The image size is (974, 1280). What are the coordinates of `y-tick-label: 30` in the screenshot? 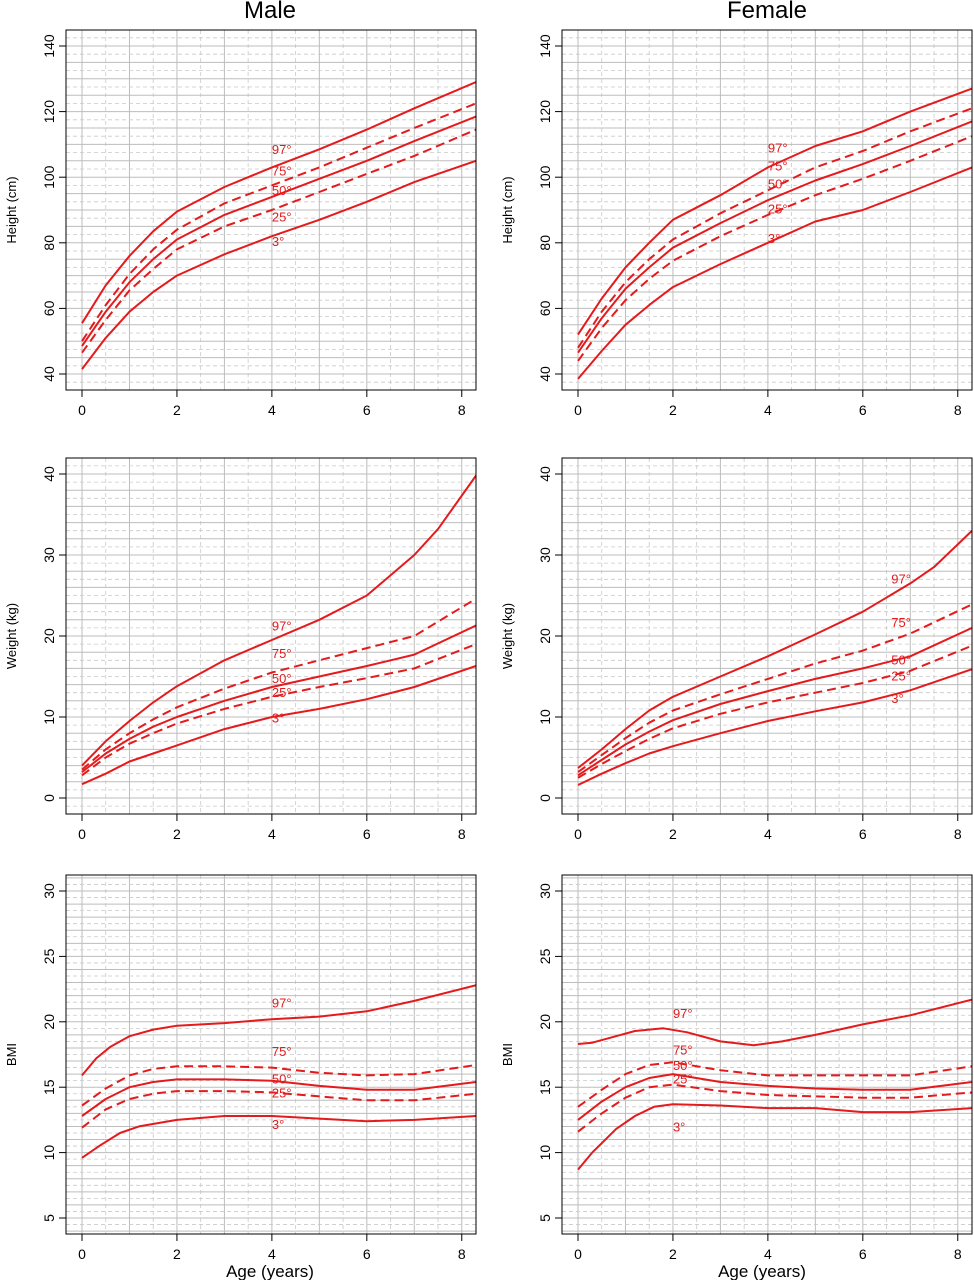 It's located at (545, 891).